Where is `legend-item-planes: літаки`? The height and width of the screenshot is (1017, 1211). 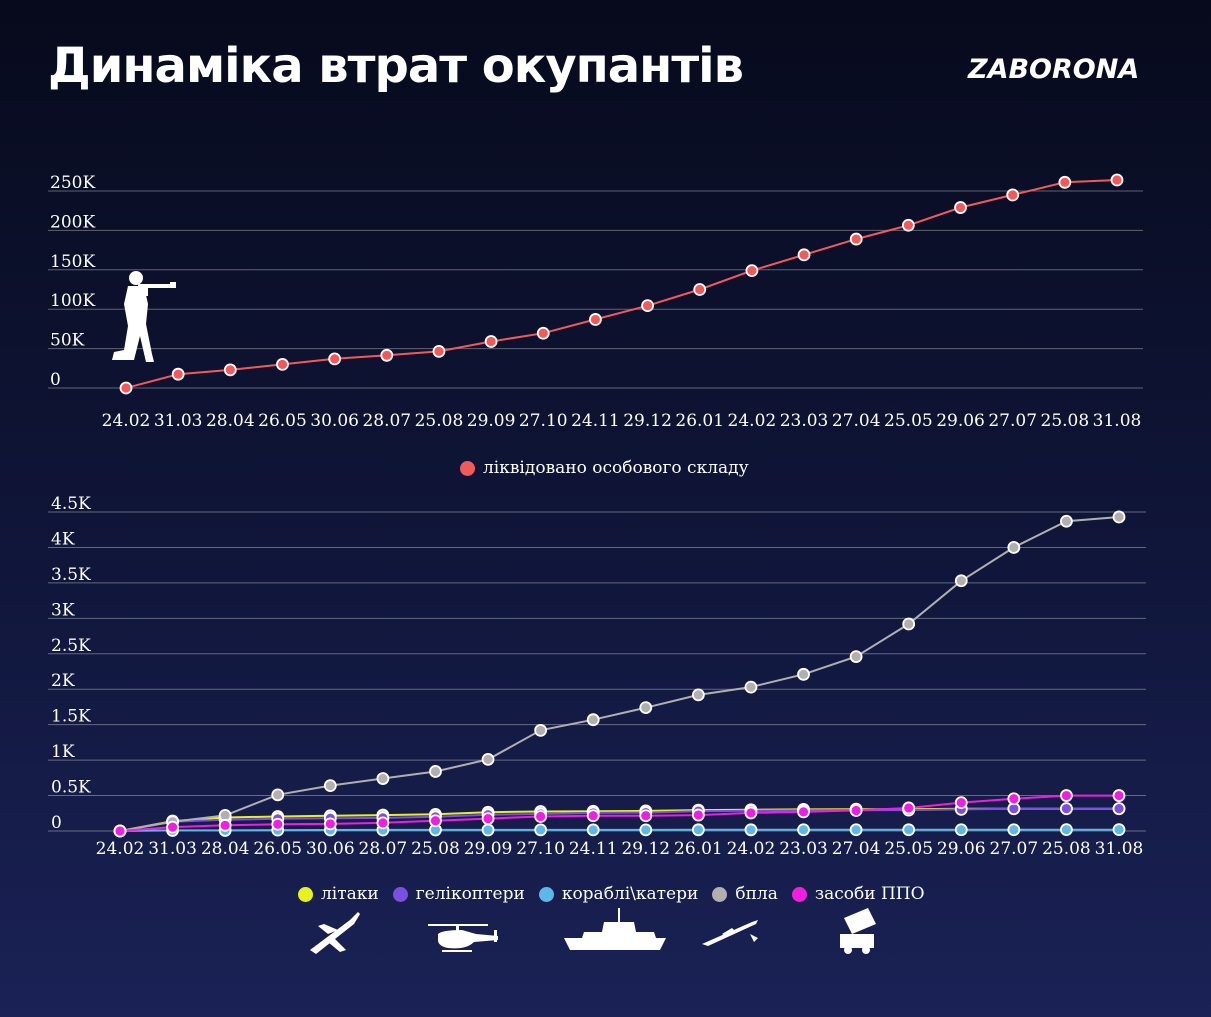
legend-item-planes: літаки is located at coordinates (338, 894).